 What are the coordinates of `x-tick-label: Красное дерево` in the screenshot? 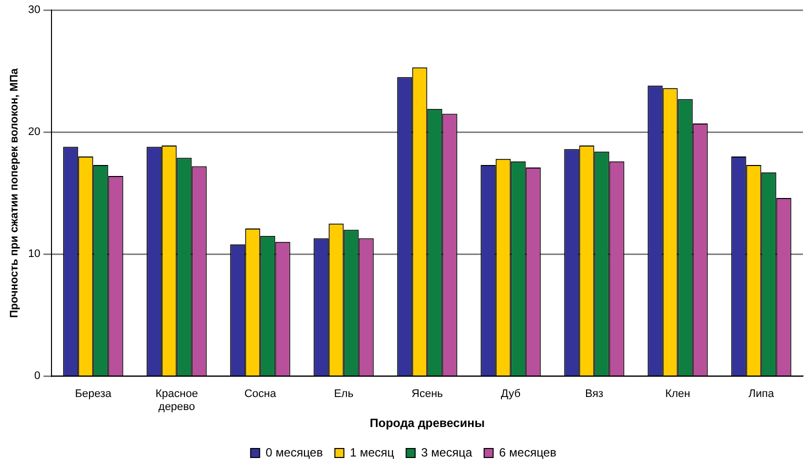 It's located at (176, 401).